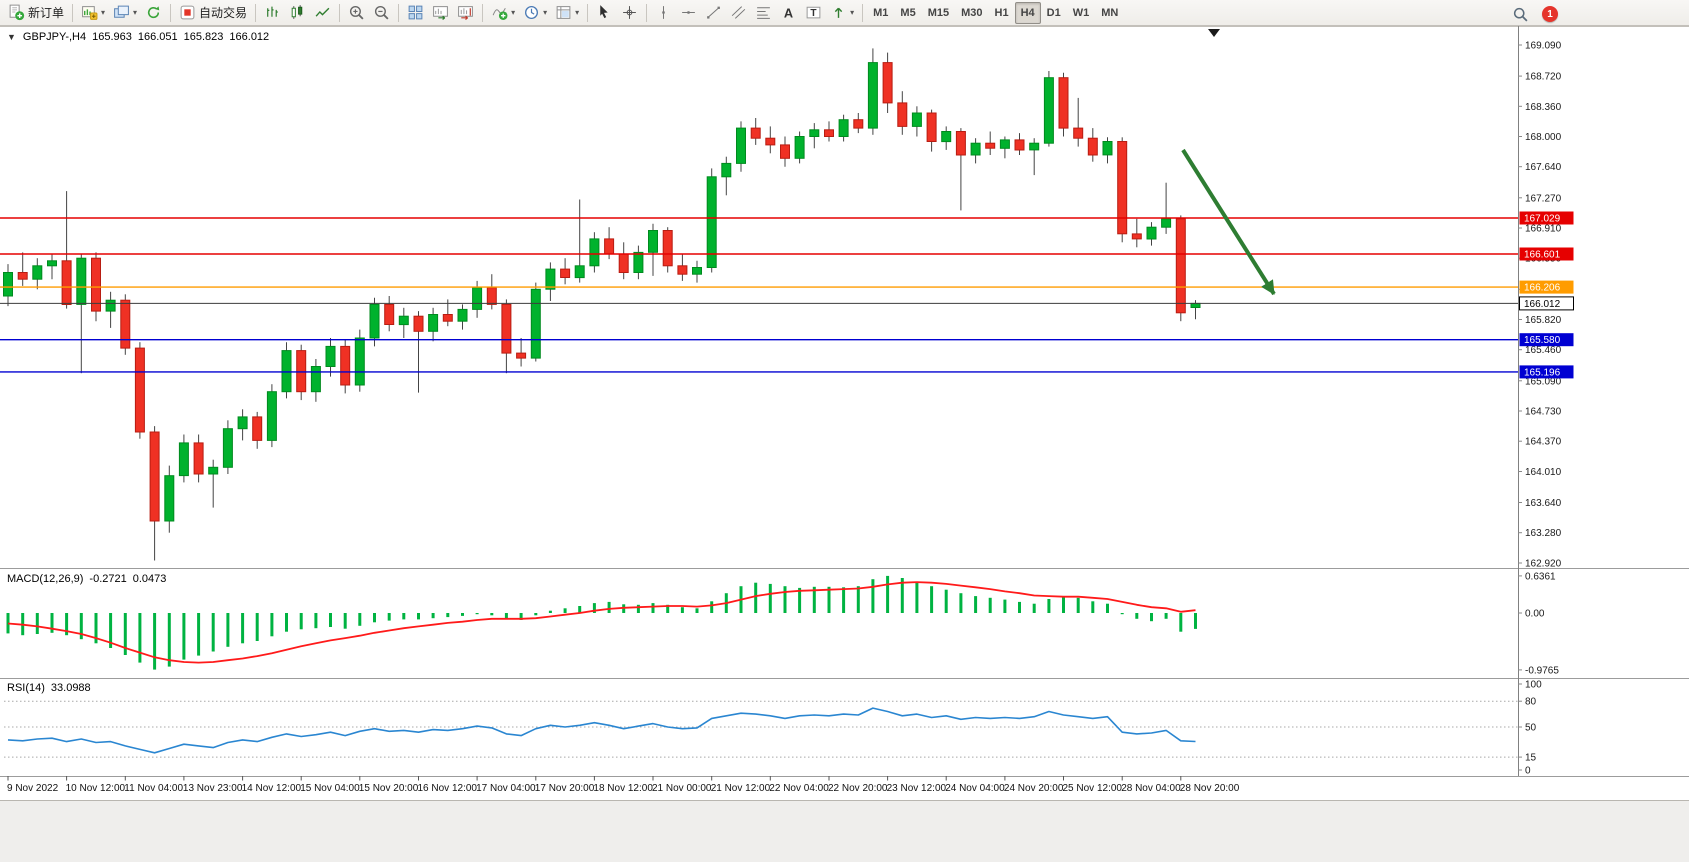 The width and height of the screenshot is (1689, 862). I want to click on chart-shift-marker, so click(1214, 33).